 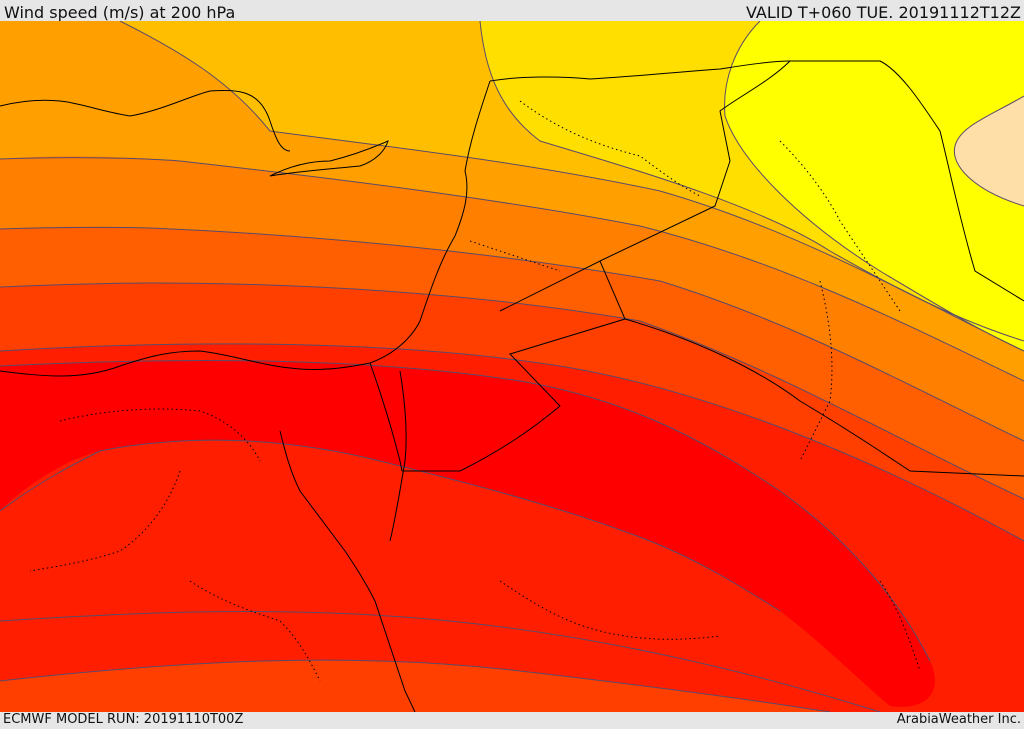 I want to click on band-8-south, so click(x=415, y=686).